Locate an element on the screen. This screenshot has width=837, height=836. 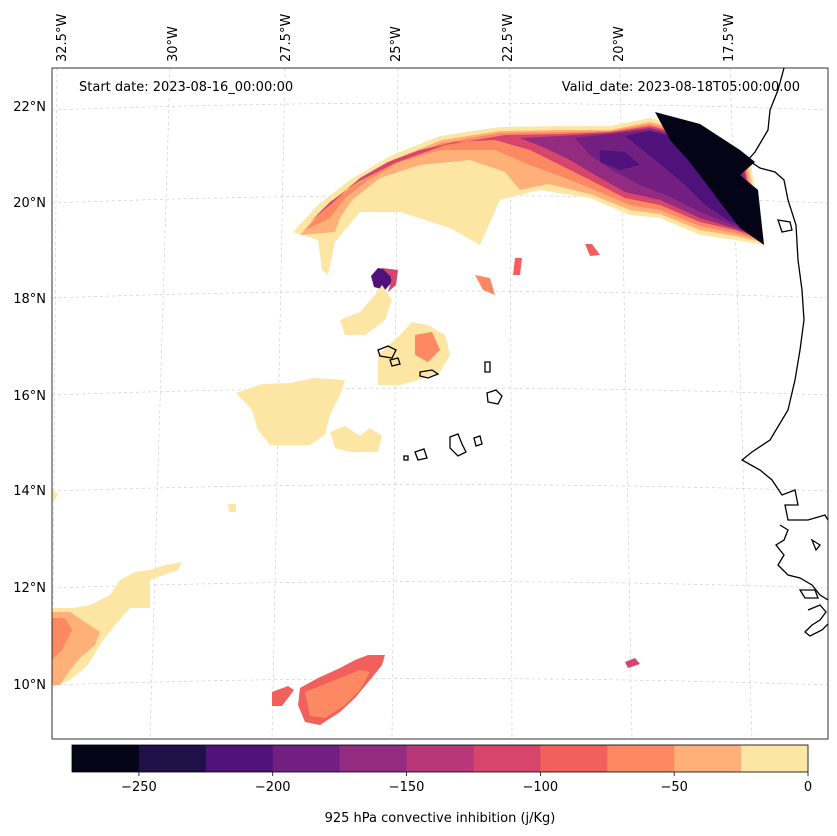
lon-label: 25°W is located at coordinates (396, 44).